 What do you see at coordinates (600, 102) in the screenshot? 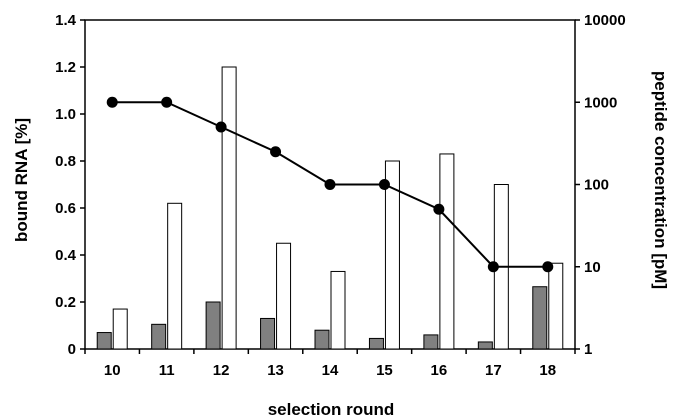
I see `y2-tick-label: 1000` at bounding box center [600, 102].